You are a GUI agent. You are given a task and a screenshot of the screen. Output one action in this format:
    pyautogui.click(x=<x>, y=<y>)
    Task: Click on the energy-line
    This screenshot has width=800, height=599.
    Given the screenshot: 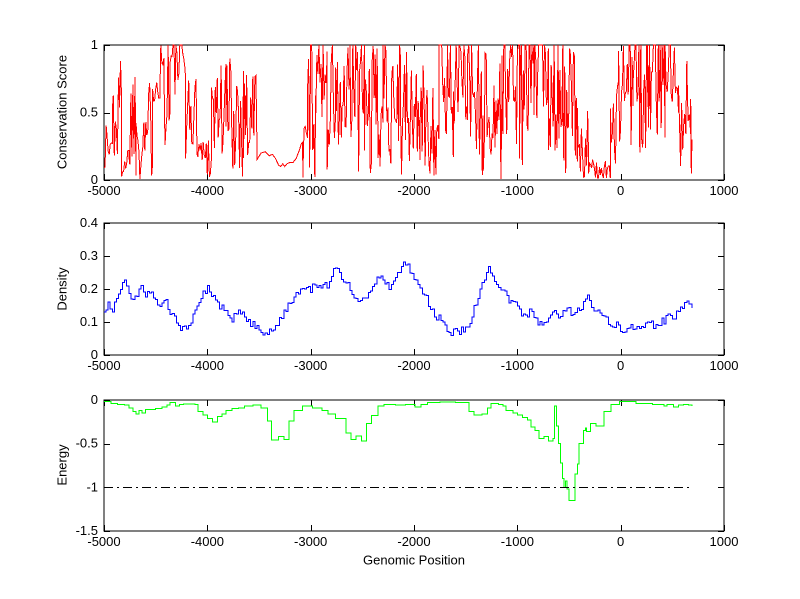 What is the action you would take?
    pyautogui.click(x=398, y=451)
    